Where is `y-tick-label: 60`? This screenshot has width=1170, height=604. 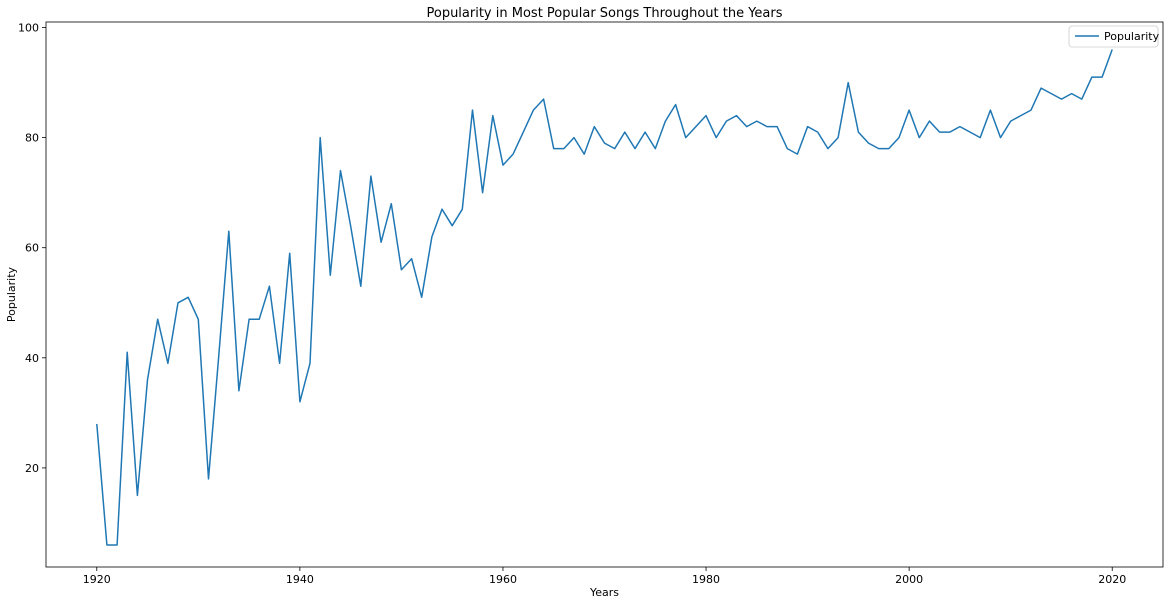 y-tick-label: 60 is located at coordinates (32, 248).